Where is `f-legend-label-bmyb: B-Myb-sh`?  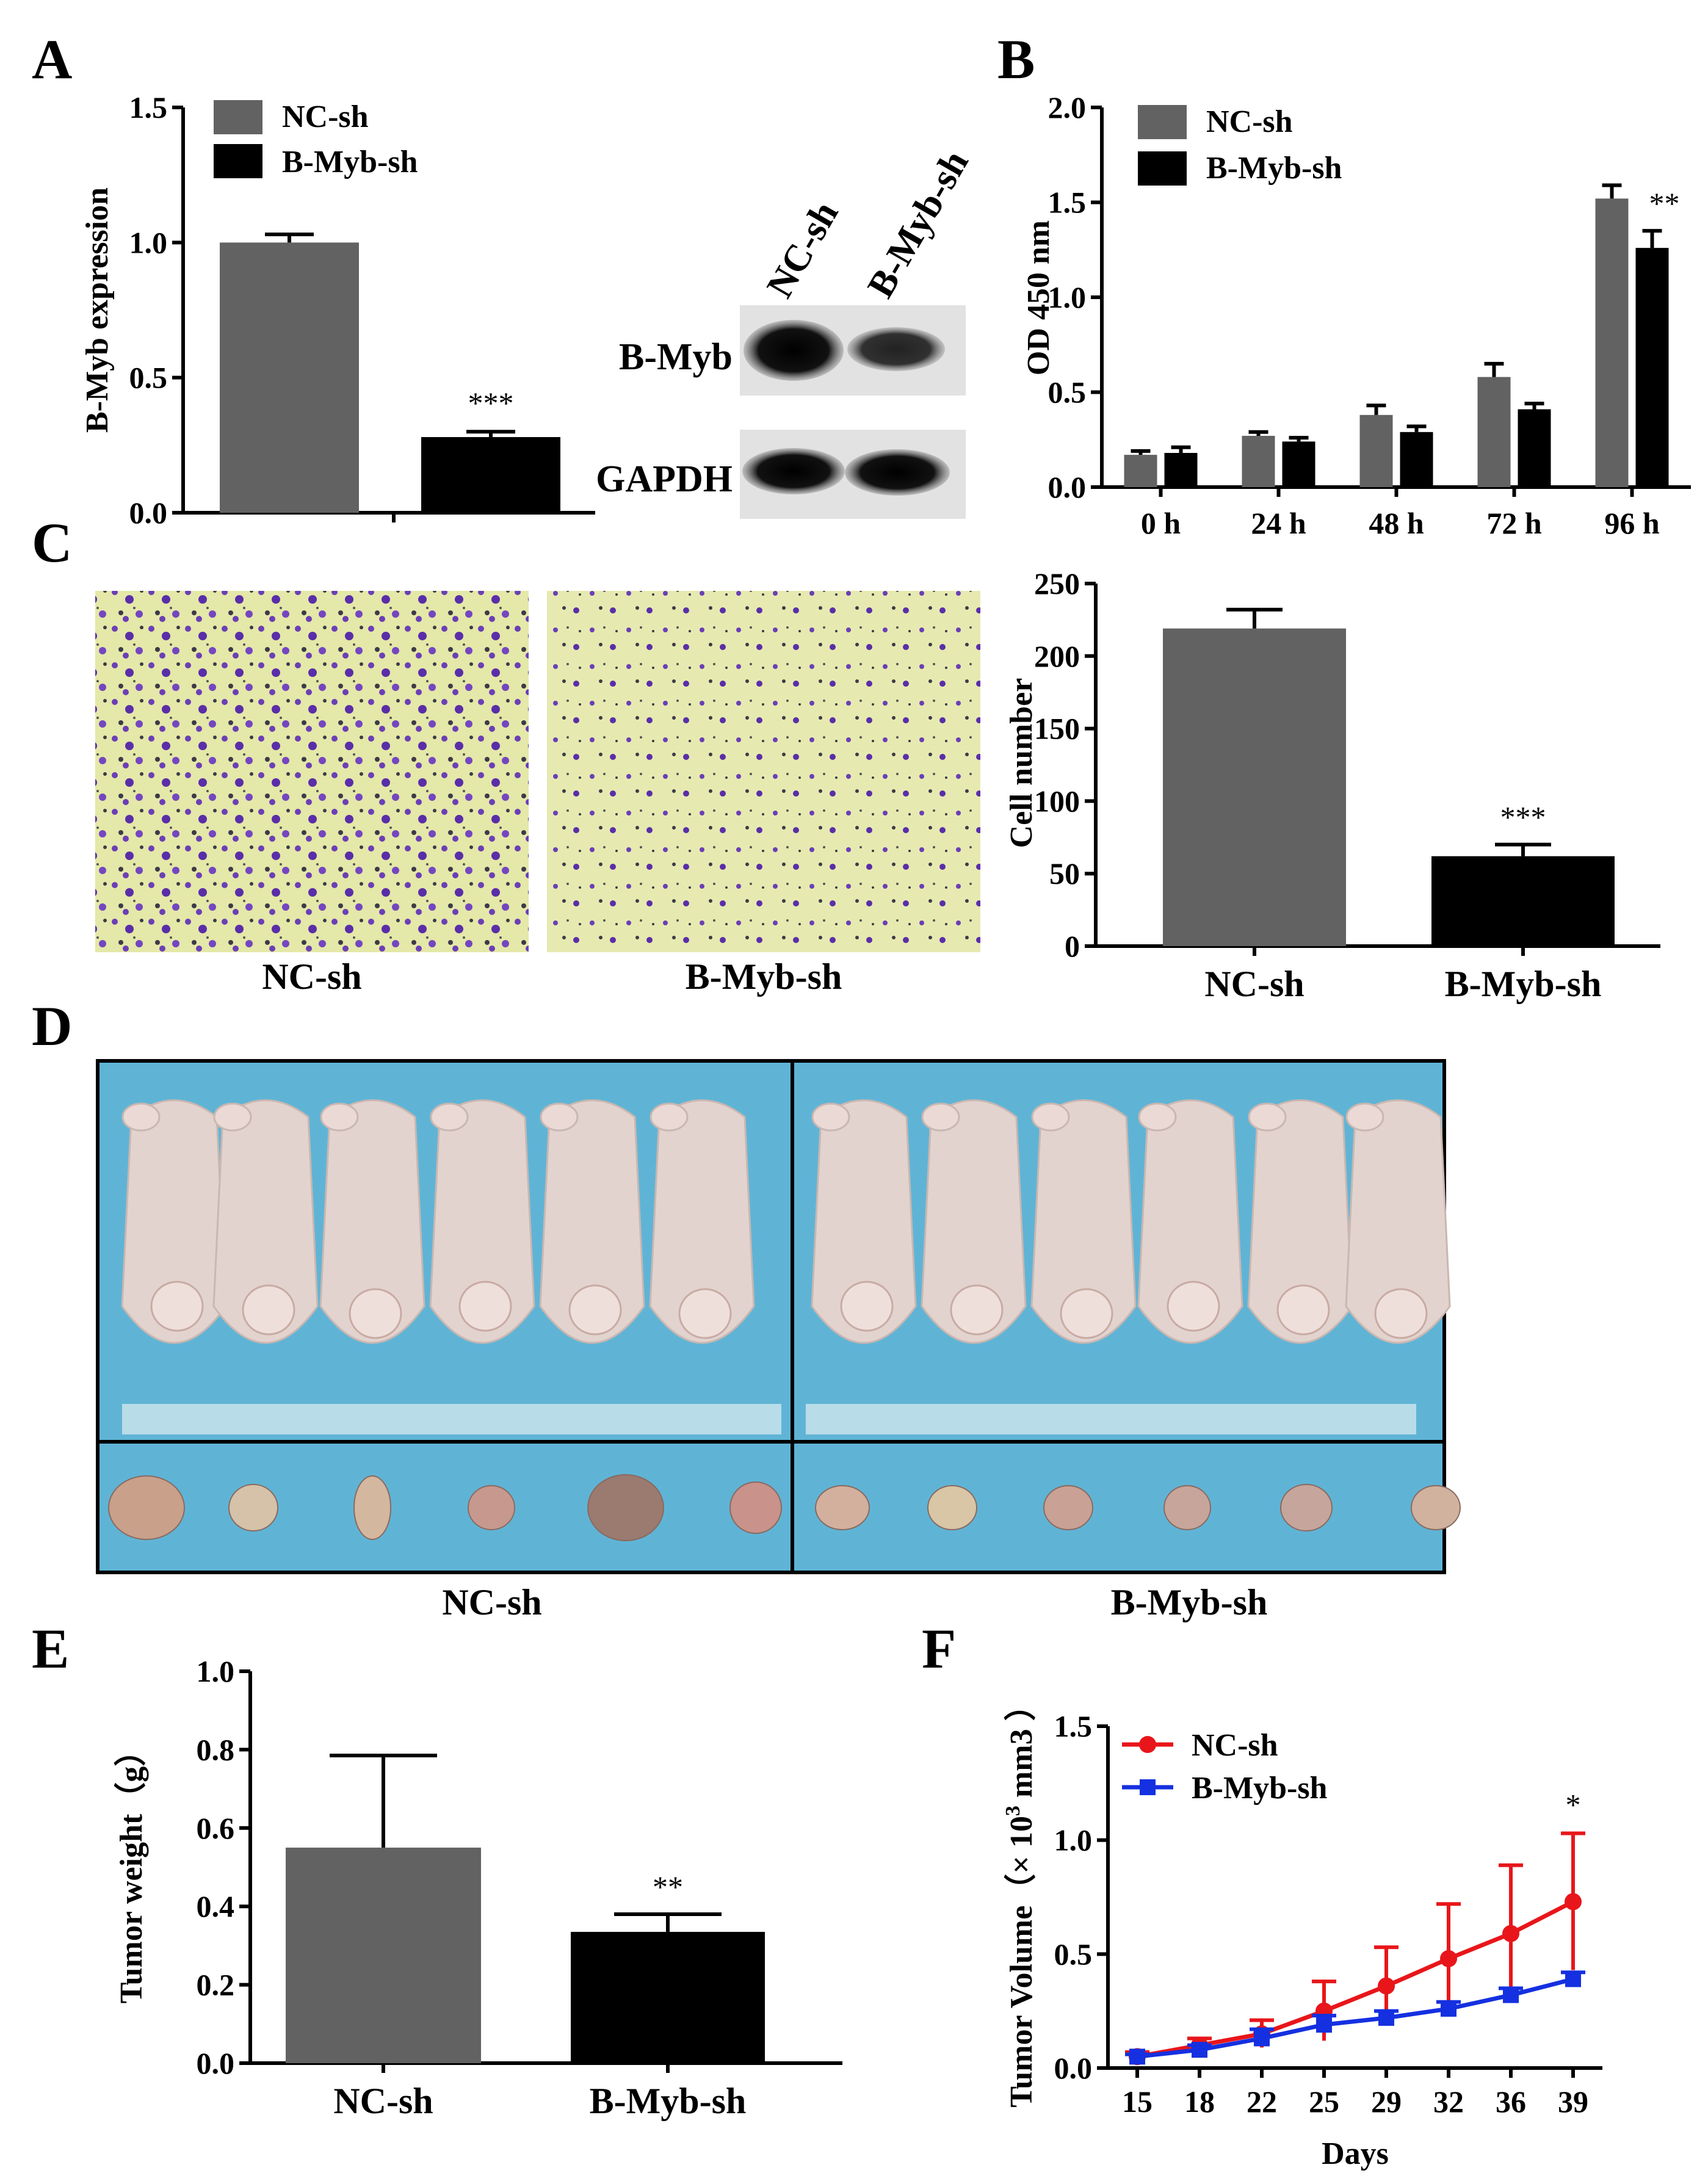
f-legend-label-bmyb: B-Myb-sh is located at coordinates (1260, 1788).